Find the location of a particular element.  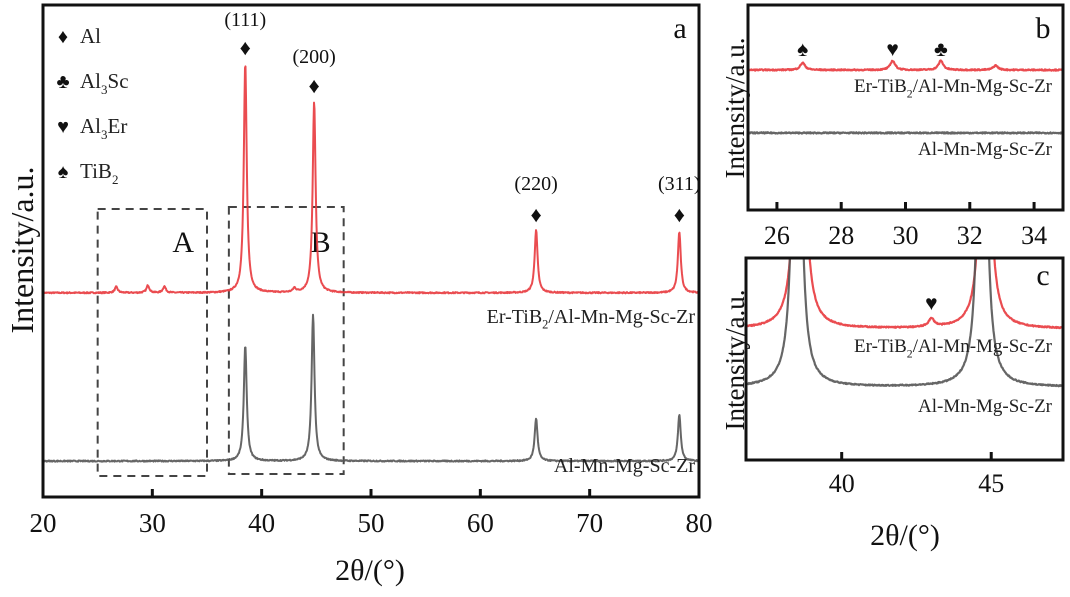

legend-symbol-icon: ♥ is located at coordinates (63, 127).